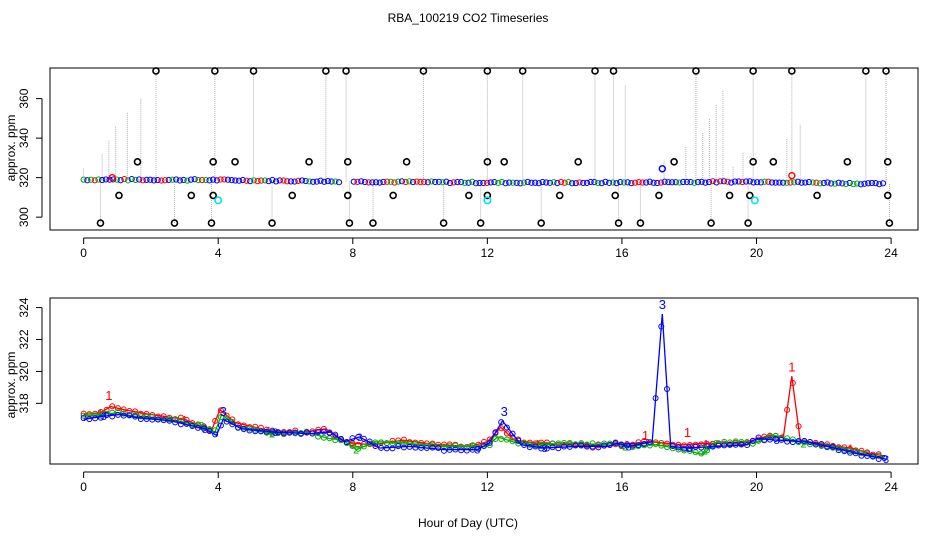  I want to click on bottom-x-tick-label: 4, so click(218, 487).